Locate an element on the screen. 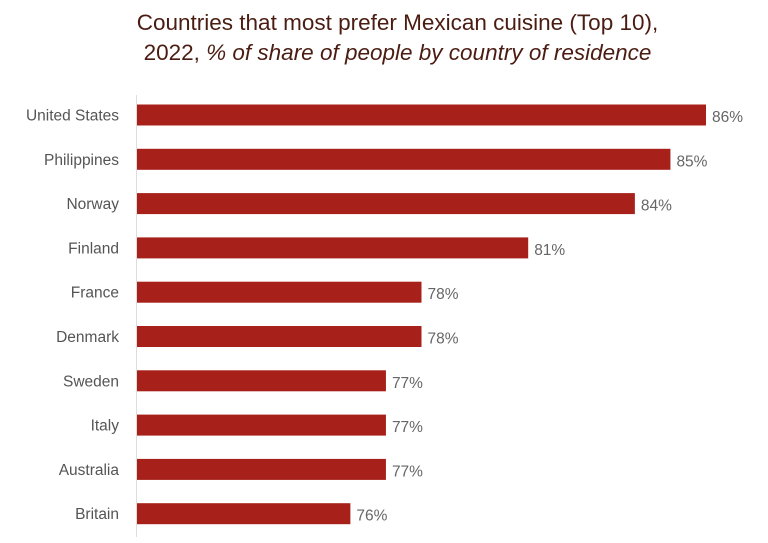  category-label: Italy is located at coordinates (105, 426).